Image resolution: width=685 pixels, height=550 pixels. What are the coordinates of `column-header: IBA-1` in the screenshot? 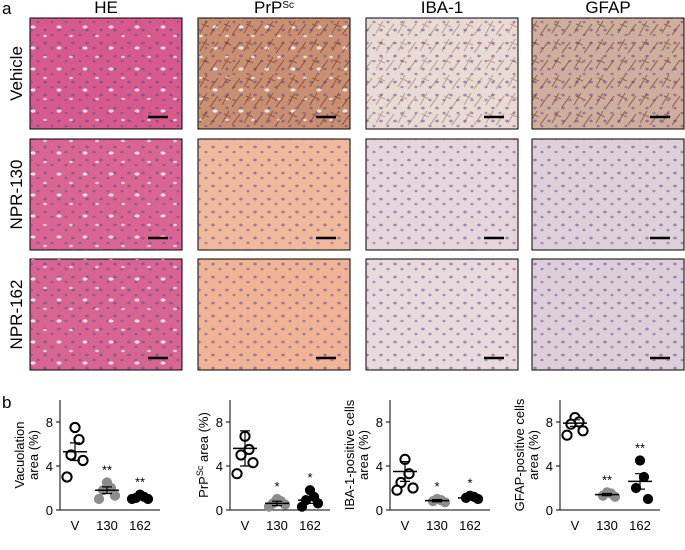 It's located at (442, 8).